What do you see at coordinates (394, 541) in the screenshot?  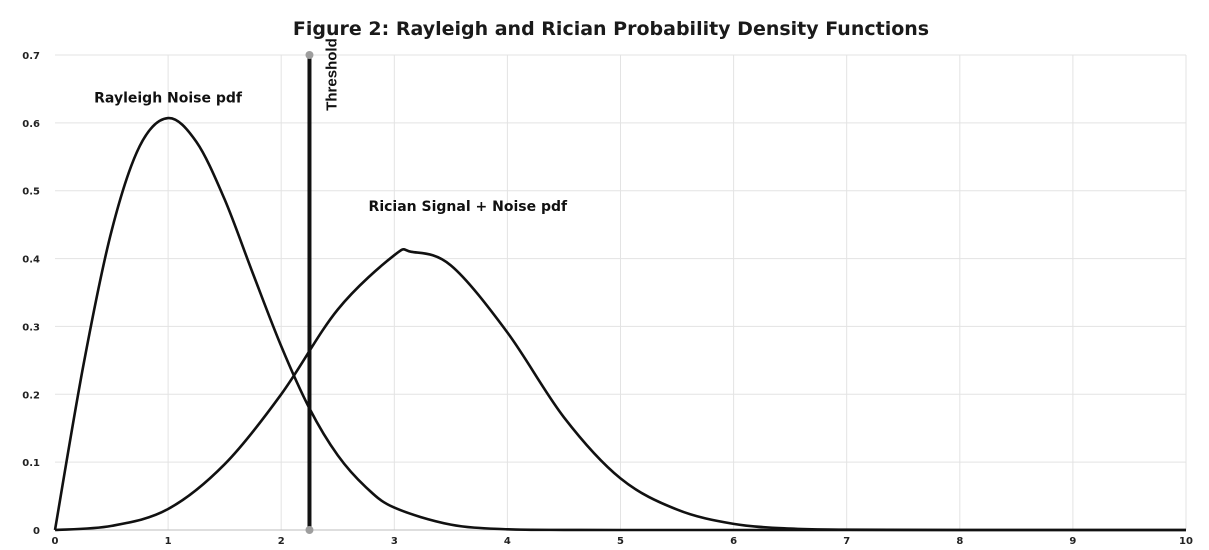 I see `x-tick-label: 3` at bounding box center [394, 541].